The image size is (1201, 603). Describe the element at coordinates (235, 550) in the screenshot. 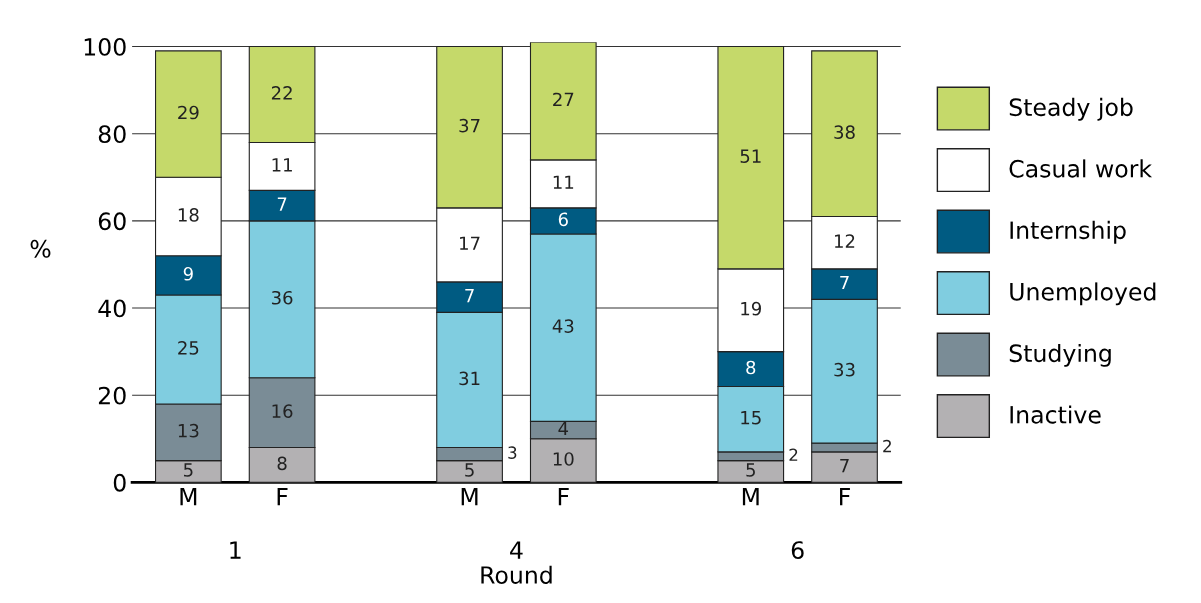

I see `text: 1` at that location.